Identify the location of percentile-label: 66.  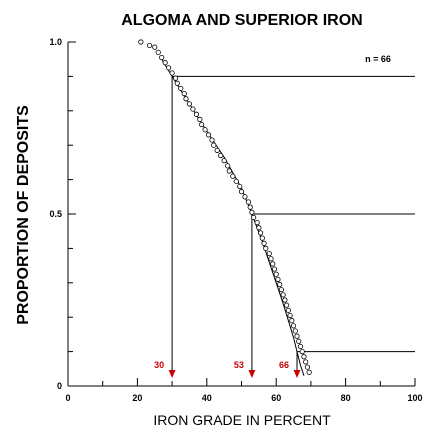
(284, 365).